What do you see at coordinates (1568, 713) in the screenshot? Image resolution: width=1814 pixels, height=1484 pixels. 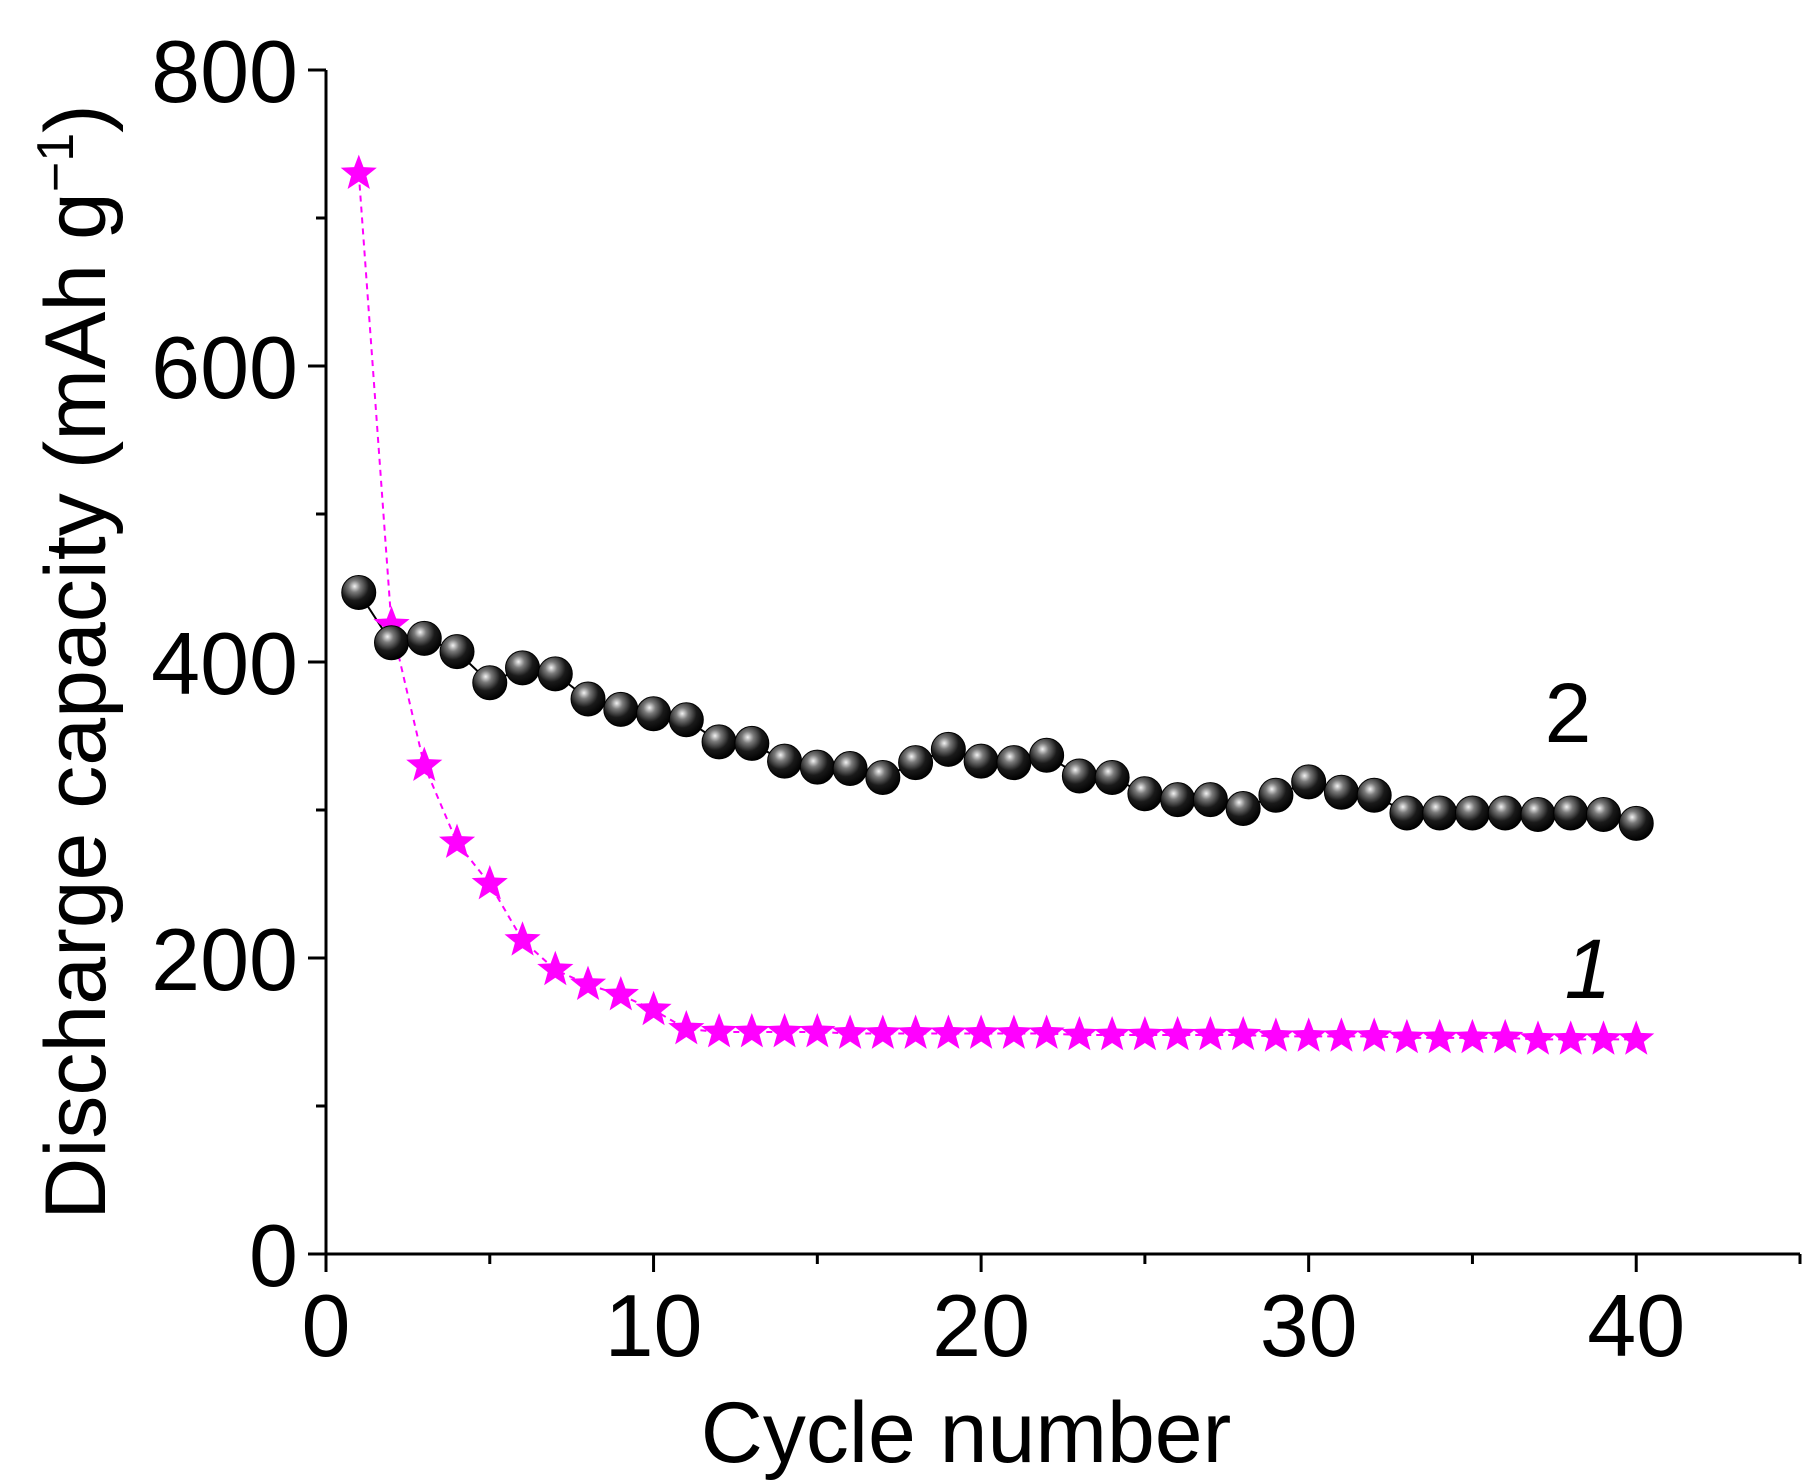 I see `series-label-2: 2` at bounding box center [1568, 713].